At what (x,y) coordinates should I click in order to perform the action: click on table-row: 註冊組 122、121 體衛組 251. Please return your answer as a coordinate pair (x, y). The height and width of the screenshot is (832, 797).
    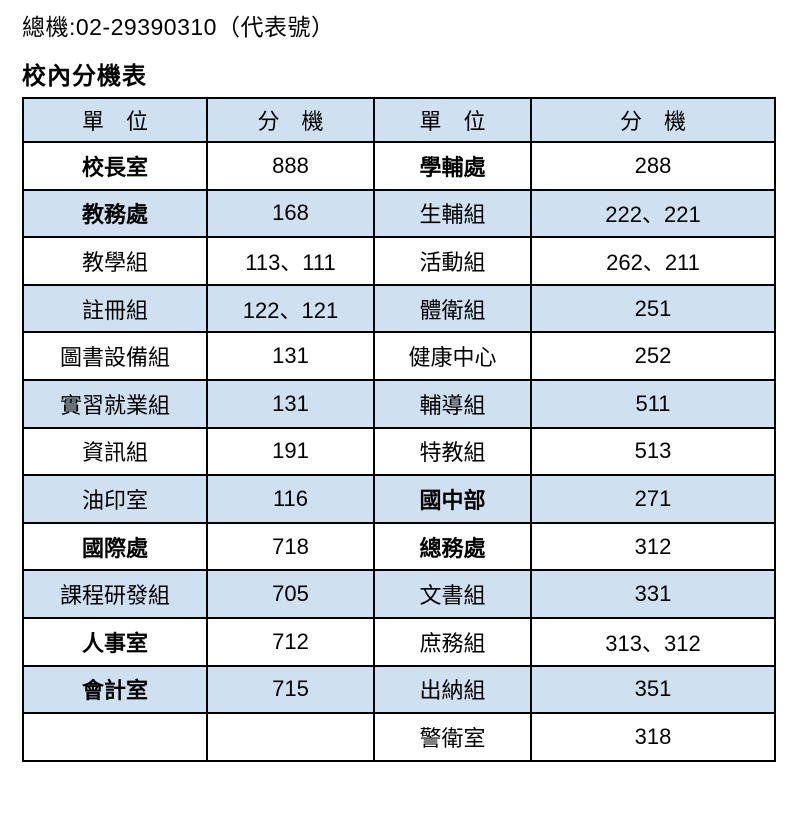
    Looking at the image, I should click on (399, 308).